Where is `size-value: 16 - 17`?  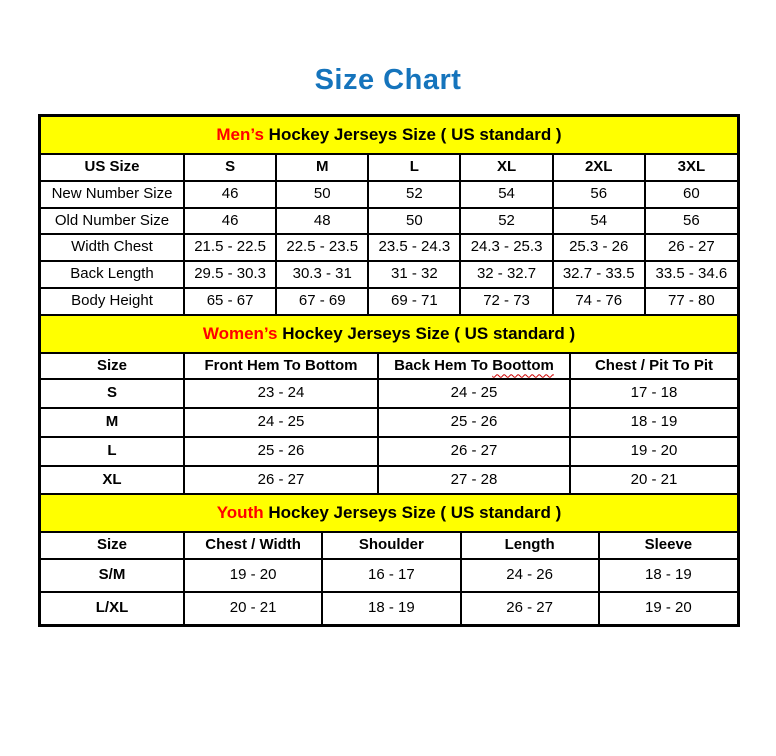 size-value: 16 - 17 is located at coordinates (391, 575).